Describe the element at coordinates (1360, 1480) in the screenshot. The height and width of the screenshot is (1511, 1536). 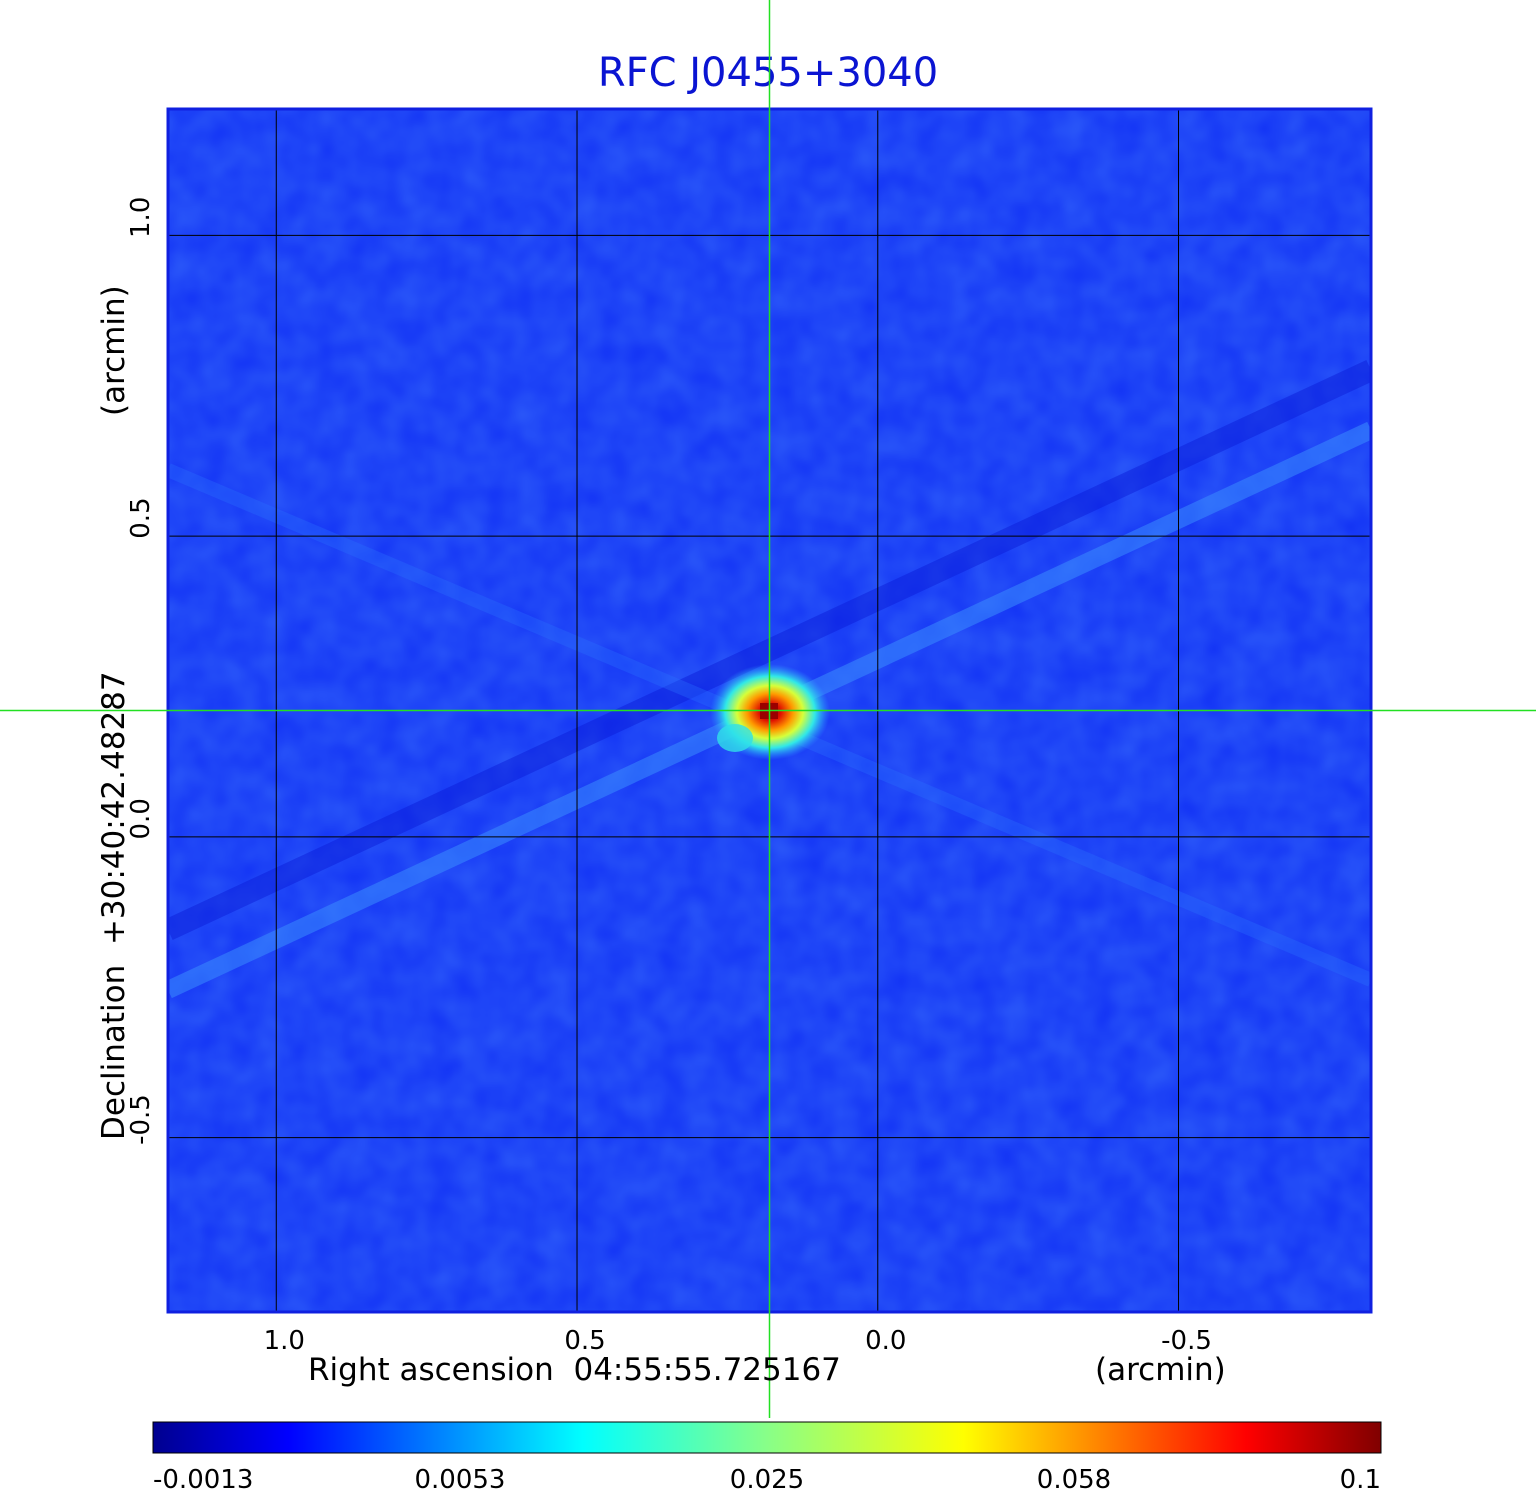
I see `colorbar-tick-label: 0.1` at that location.